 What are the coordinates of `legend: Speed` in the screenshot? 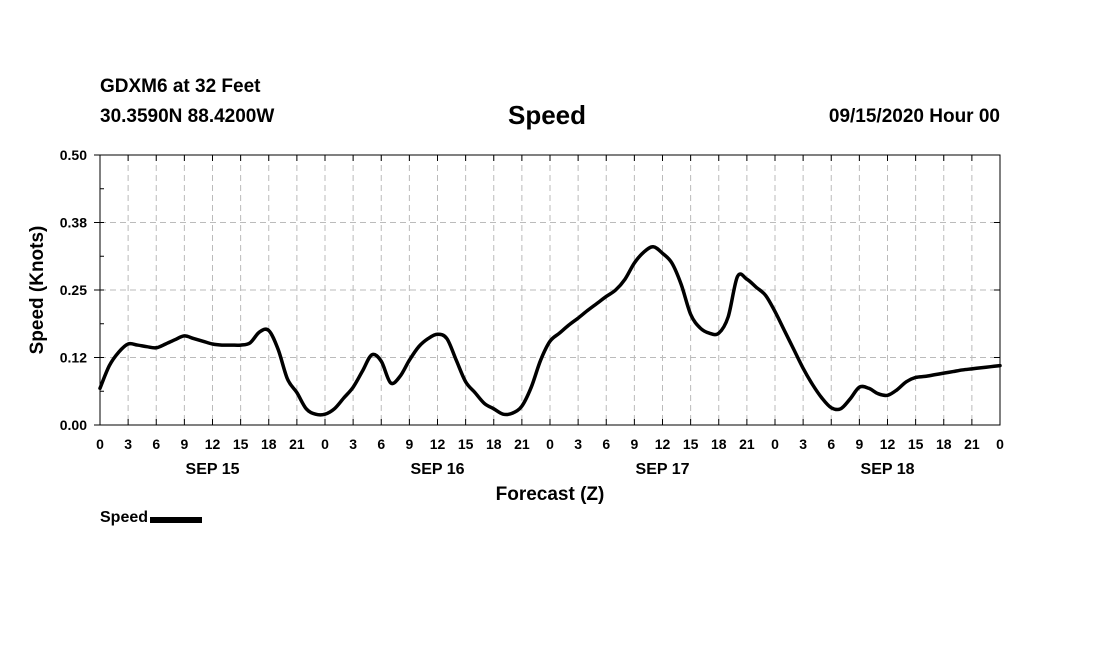 It's located at (151, 518).